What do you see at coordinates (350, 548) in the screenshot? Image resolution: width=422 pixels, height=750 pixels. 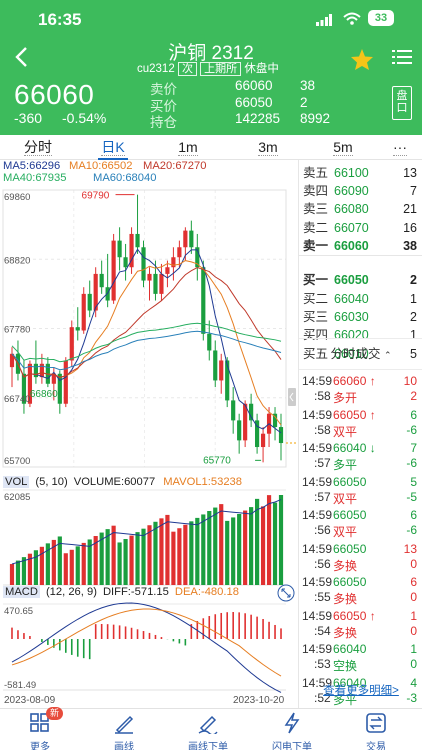 I see `tick-price: 66050` at bounding box center [350, 548].